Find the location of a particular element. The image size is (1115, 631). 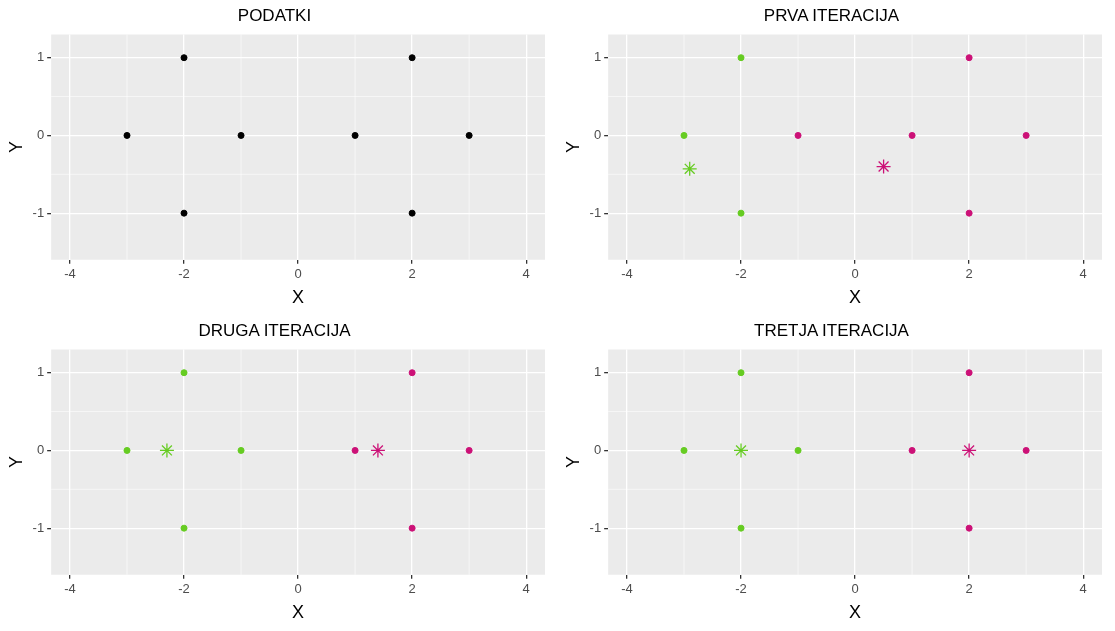

chart-title: PODATKI is located at coordinates (274, 15).